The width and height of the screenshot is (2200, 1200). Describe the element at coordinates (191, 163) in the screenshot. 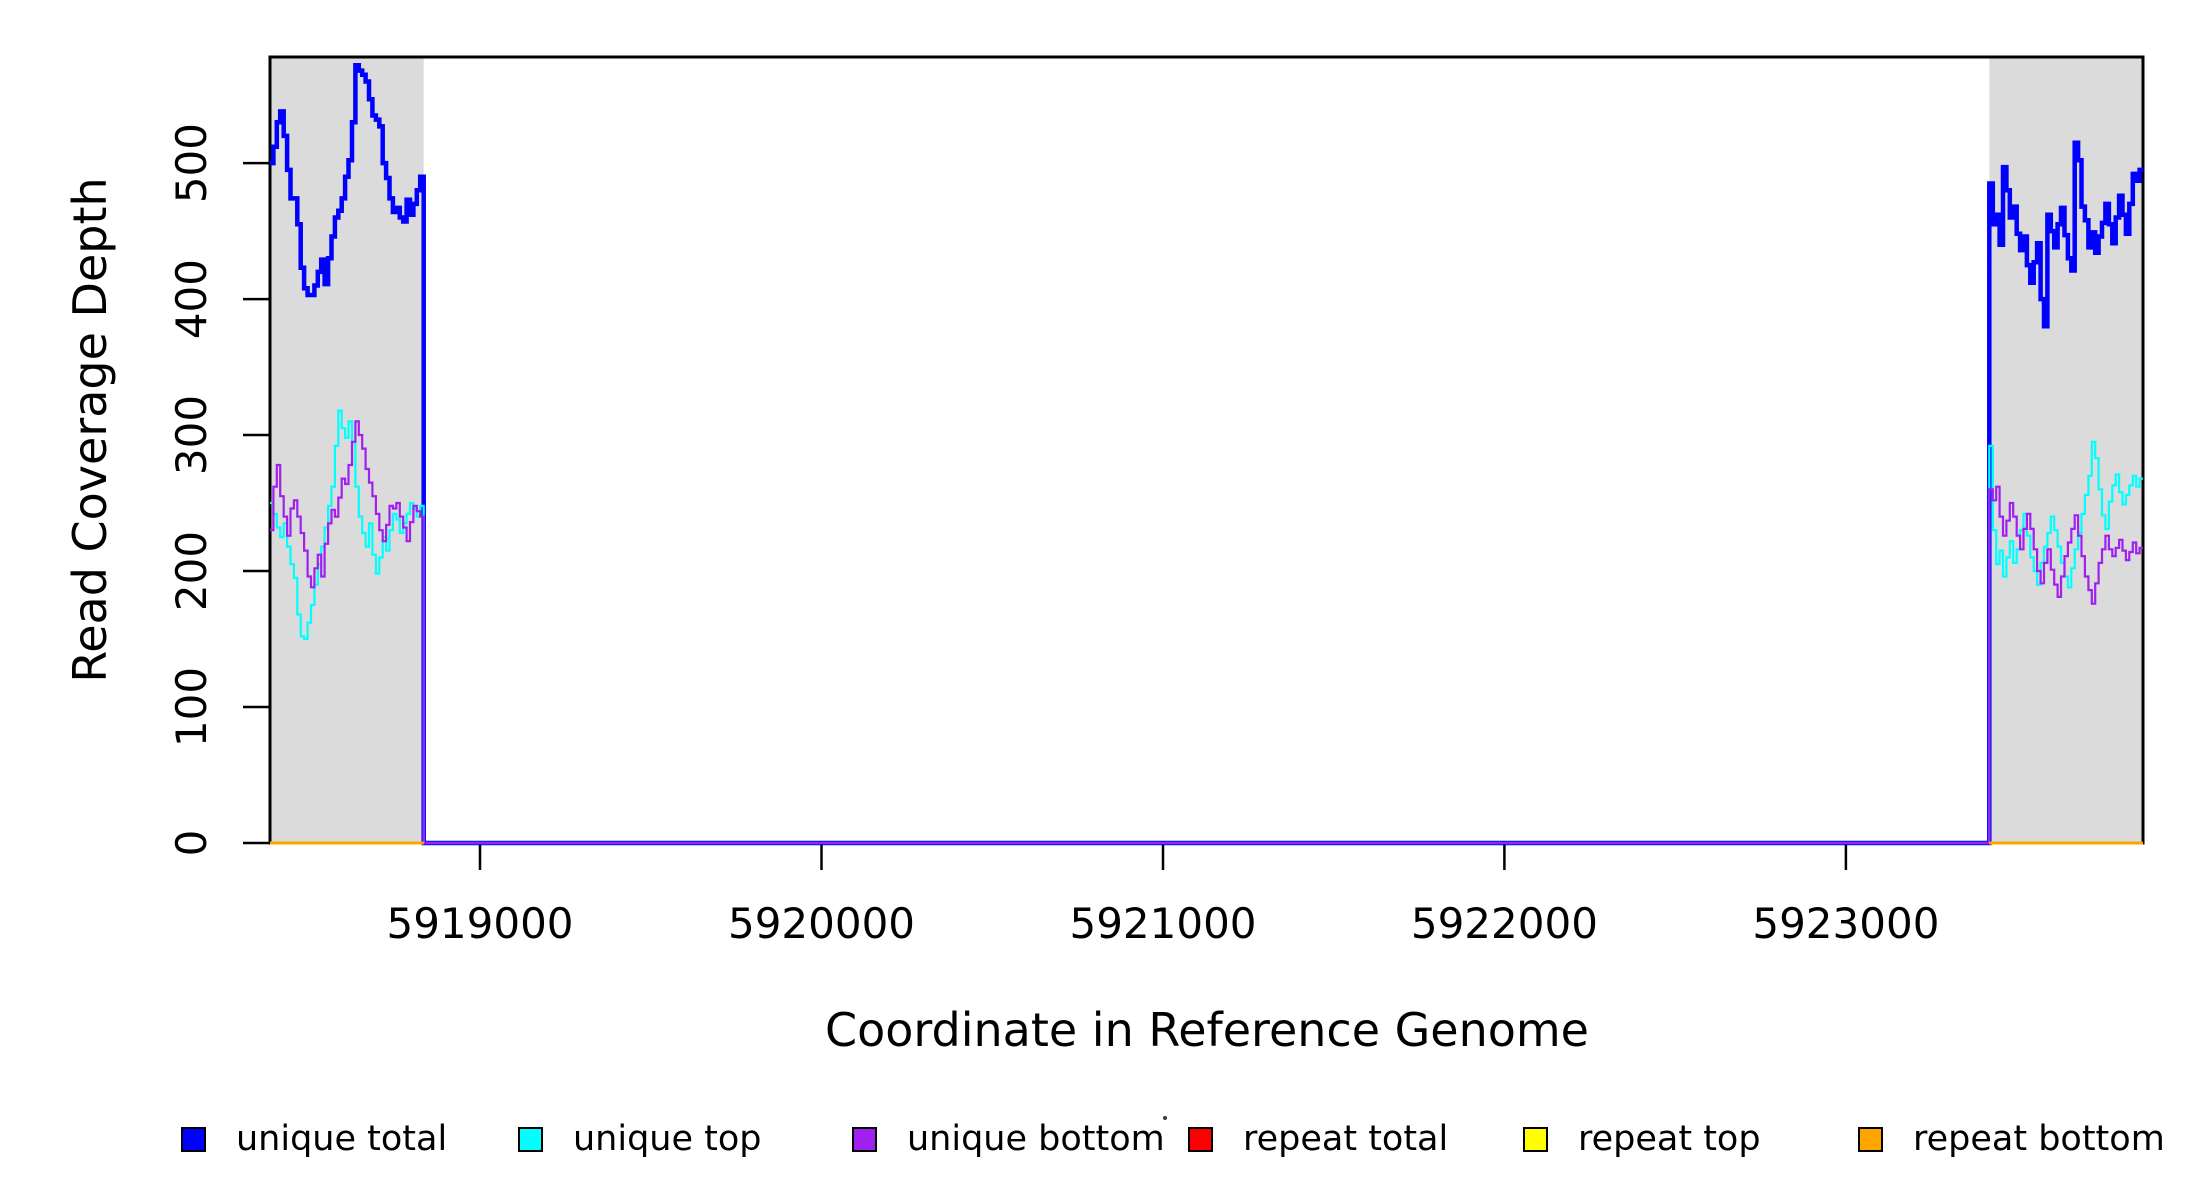

I see `y-tick-label: 500` at that location.